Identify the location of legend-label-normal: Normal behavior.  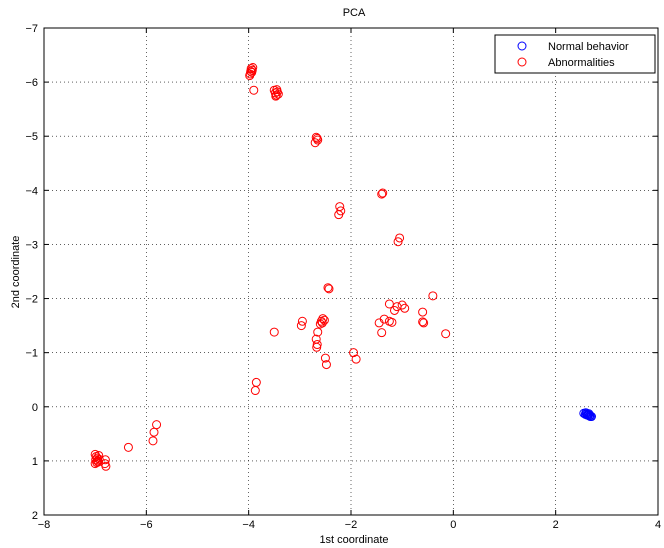
(588, 47).